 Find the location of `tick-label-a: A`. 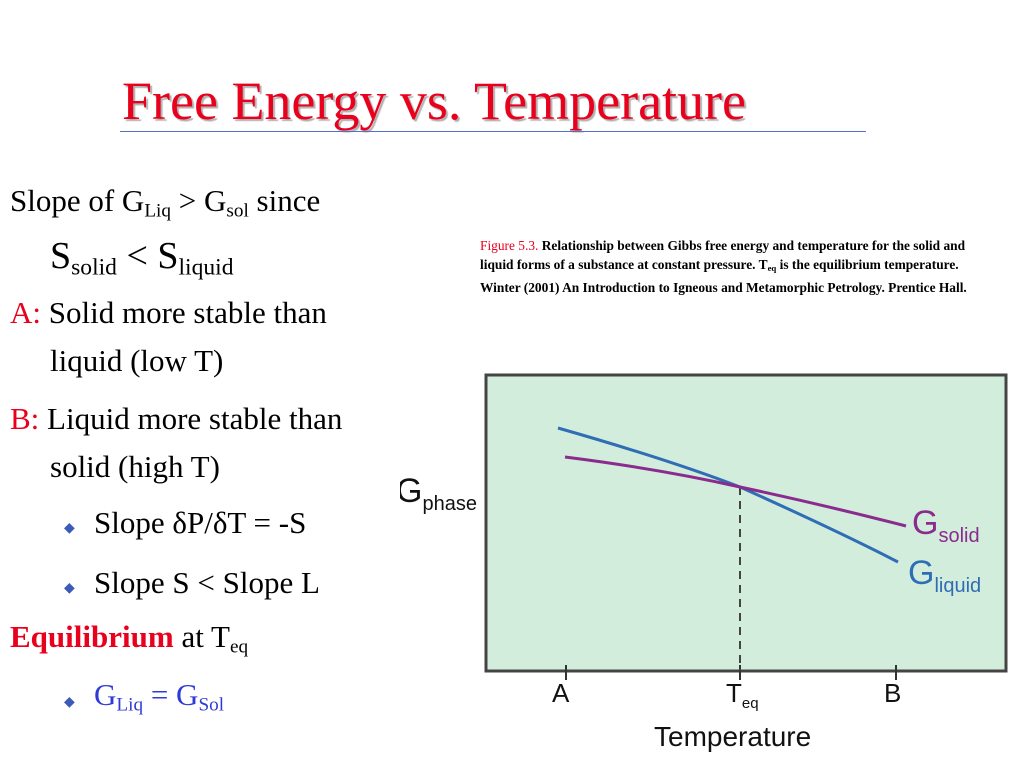

tick-label-a: A is located at coordinates (561, 693).